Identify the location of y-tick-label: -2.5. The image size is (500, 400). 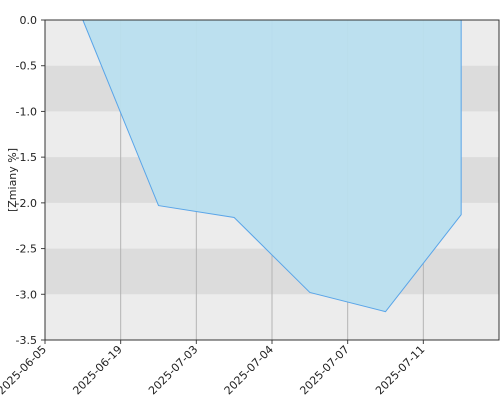
(26, 249).